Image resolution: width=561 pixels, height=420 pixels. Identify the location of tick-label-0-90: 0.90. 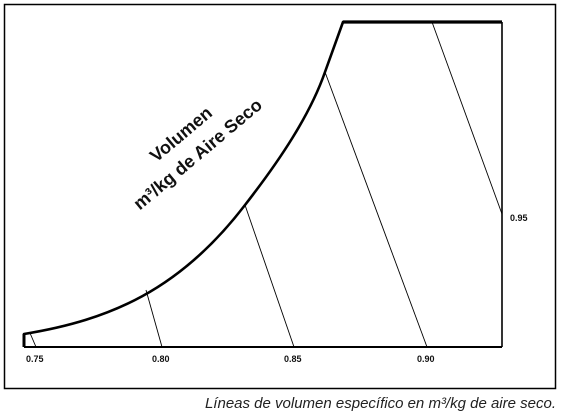
(426, 359).